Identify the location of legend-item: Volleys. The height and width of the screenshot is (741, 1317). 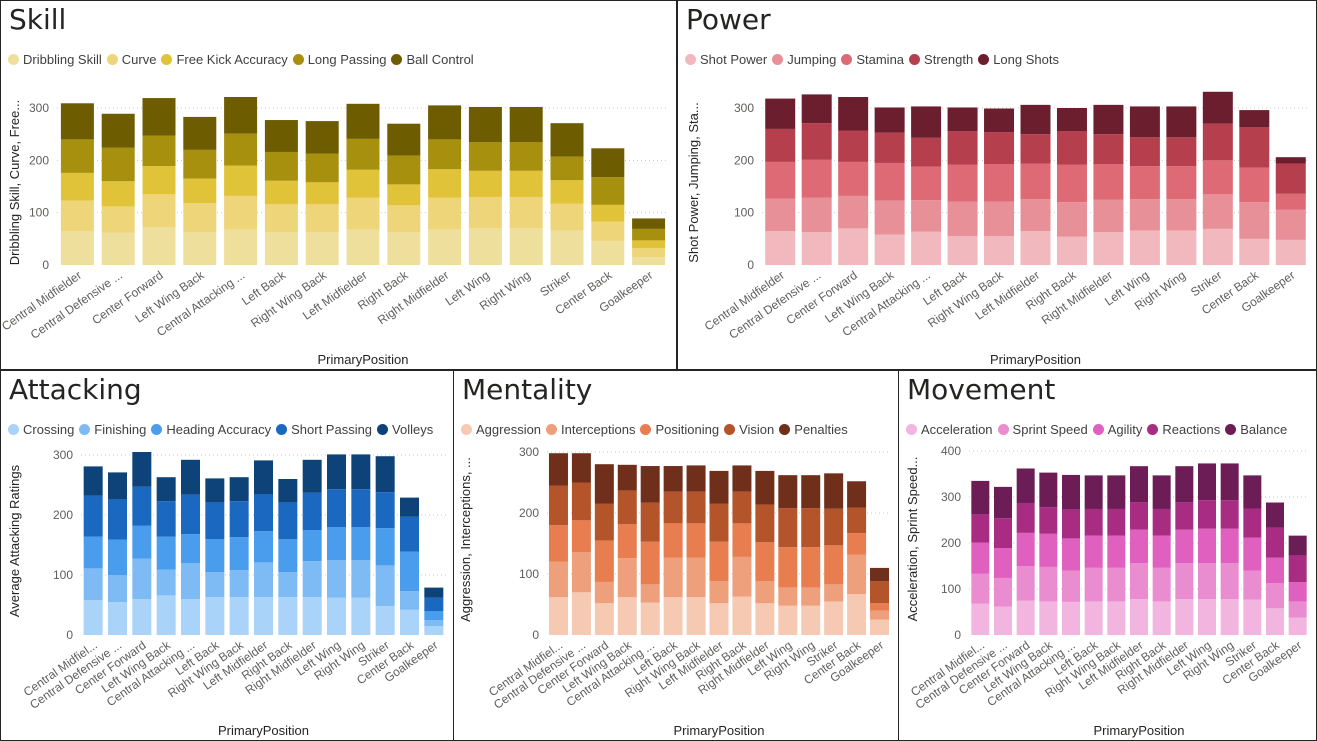
(405, 429).